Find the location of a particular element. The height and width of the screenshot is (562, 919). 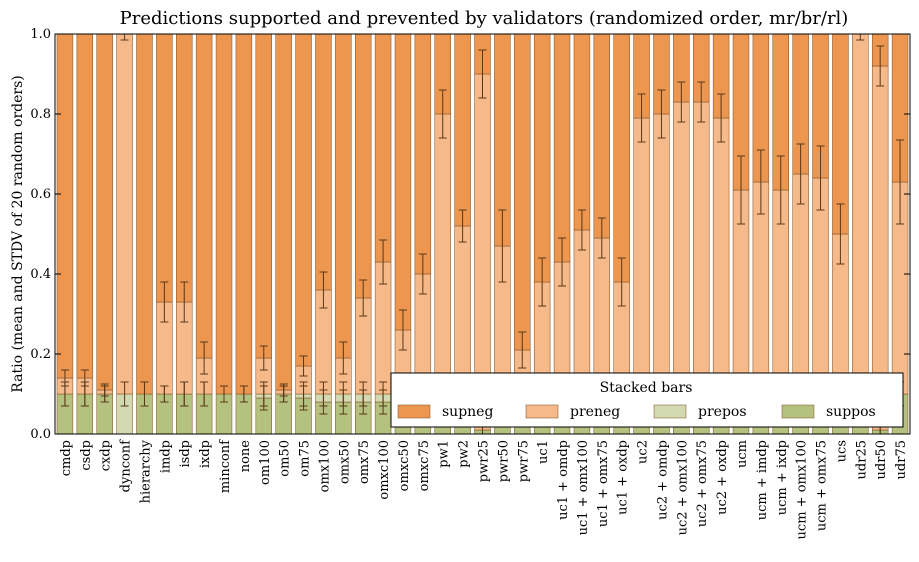

y-tick-label-1: 0.2 is located at coordinates (40, 354).